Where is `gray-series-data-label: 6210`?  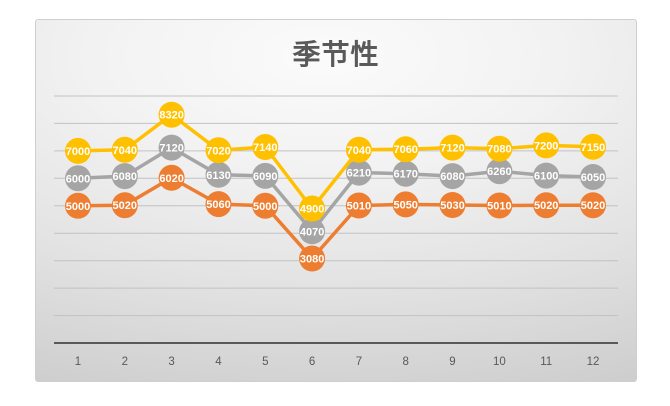
gray-series-data-label: 6210 is located at coordinates (359, 174).